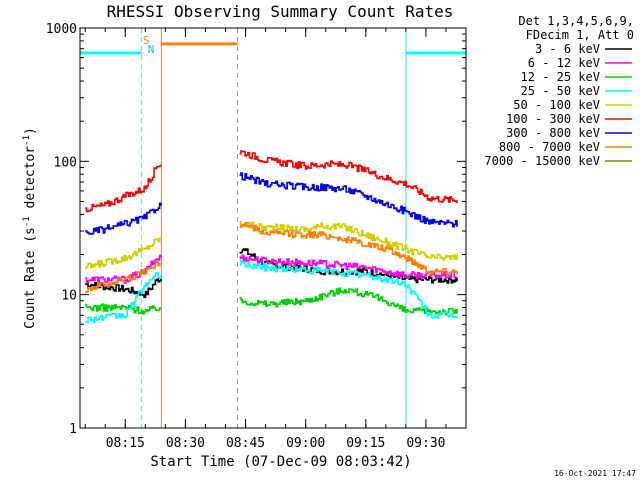 The image size is (640, 480). What do you see at coordinates (567, 49) in the screenshot?
I see `legend-label: 3 - 6 keV` at bounding box center [567, 49].